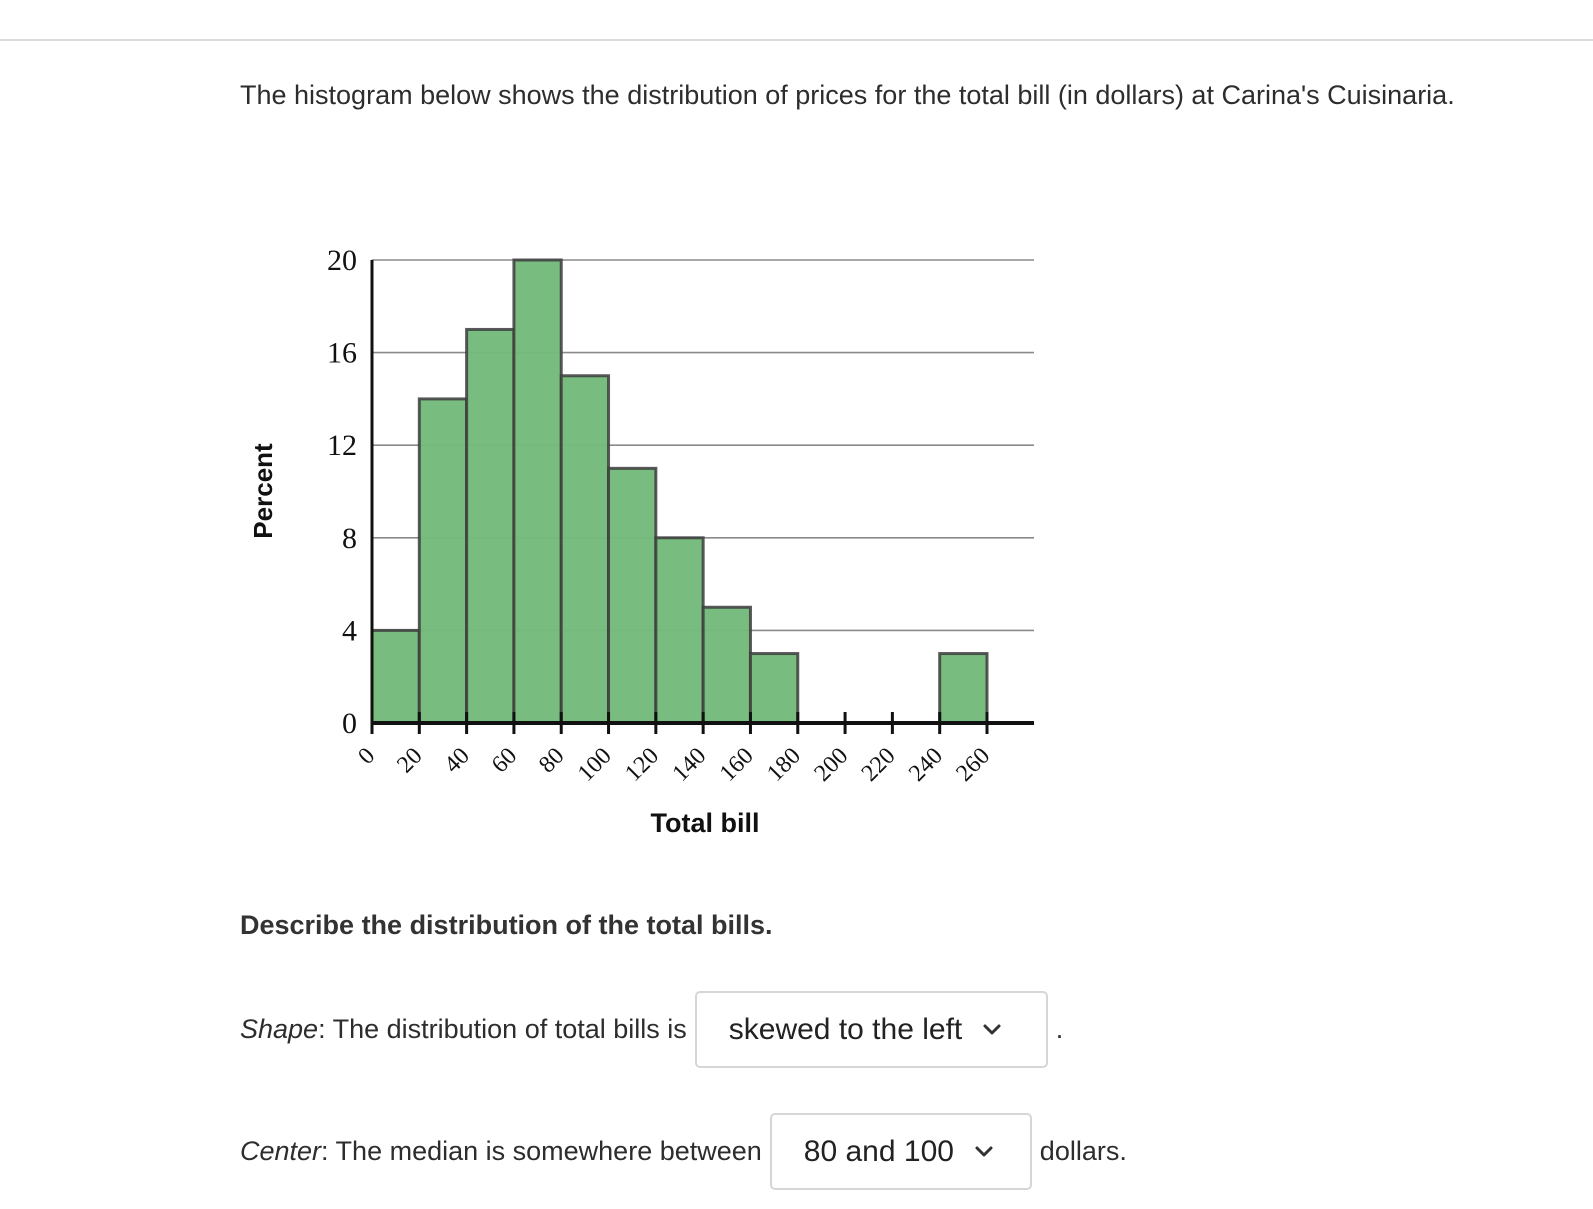 The height and width of the screenshot is (1209, 1593). What do you see at coordinates (831, 765) in the screenshot?
I see `x-tick-label: 200` at bounding box center [831, 765].